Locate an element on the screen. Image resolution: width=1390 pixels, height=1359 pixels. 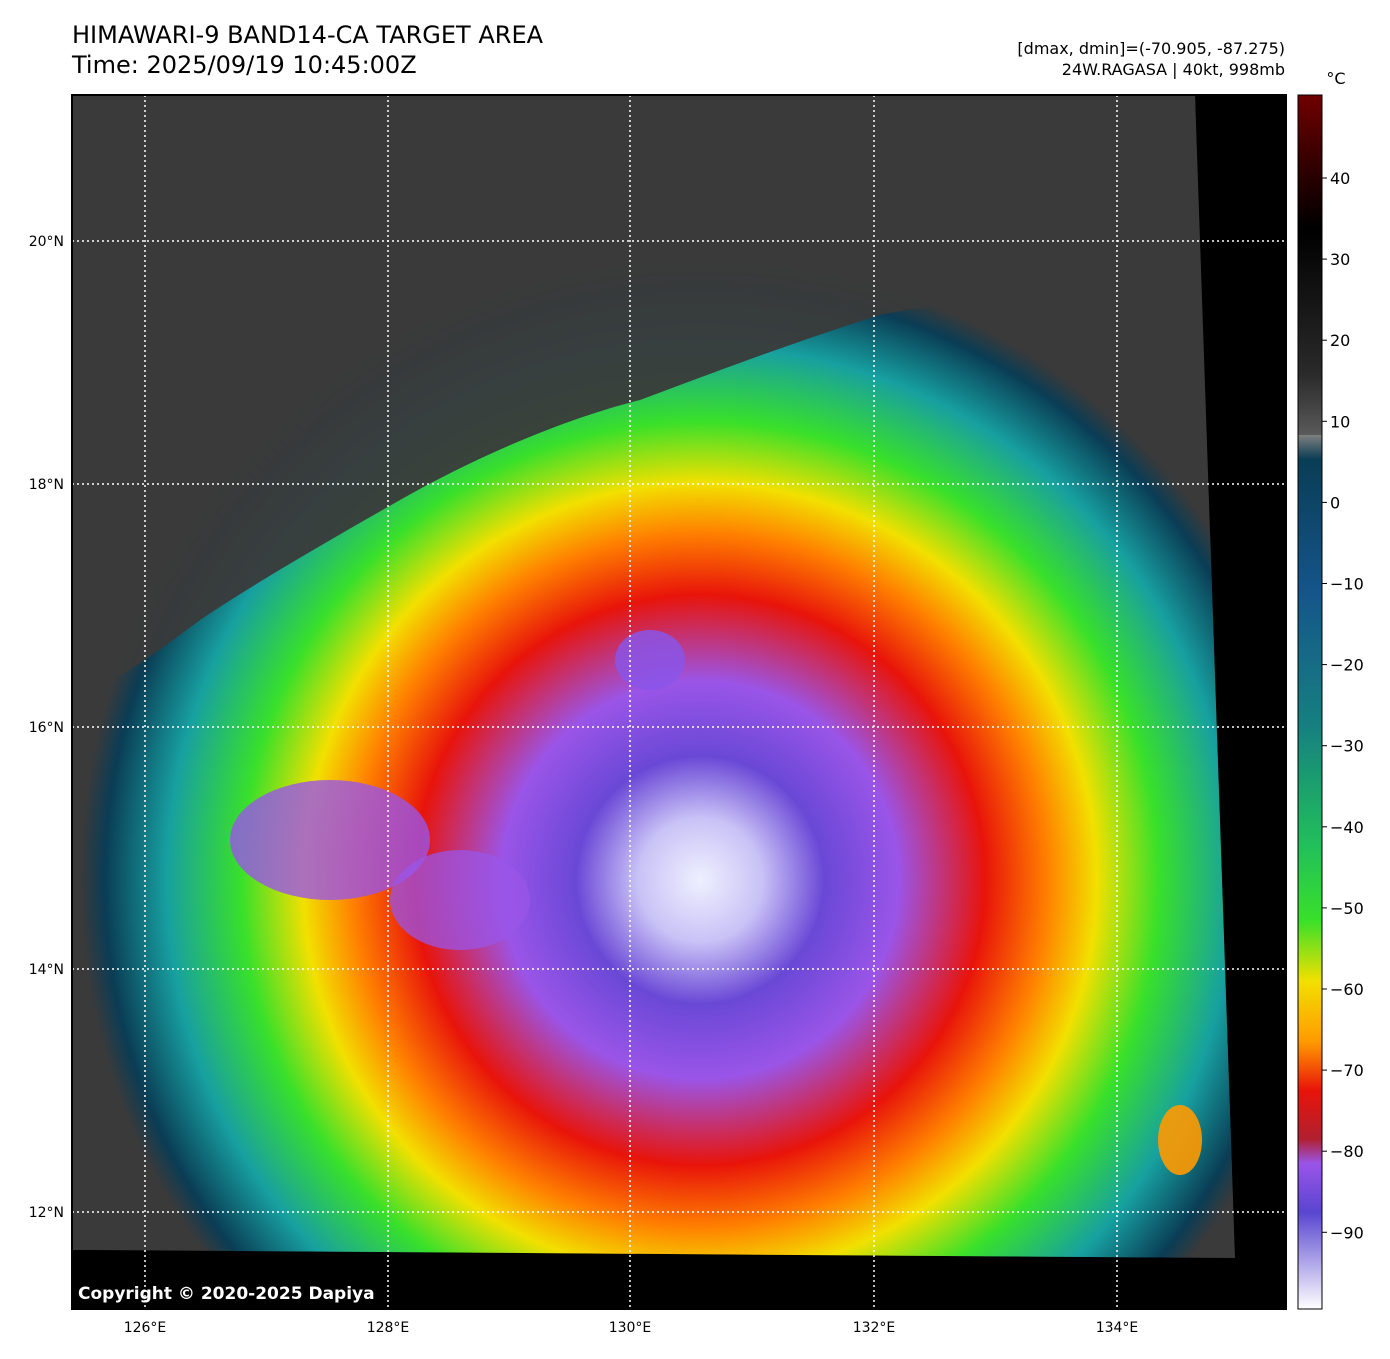
lat-label-16n: 16°N is located at coordinates (46, 728).